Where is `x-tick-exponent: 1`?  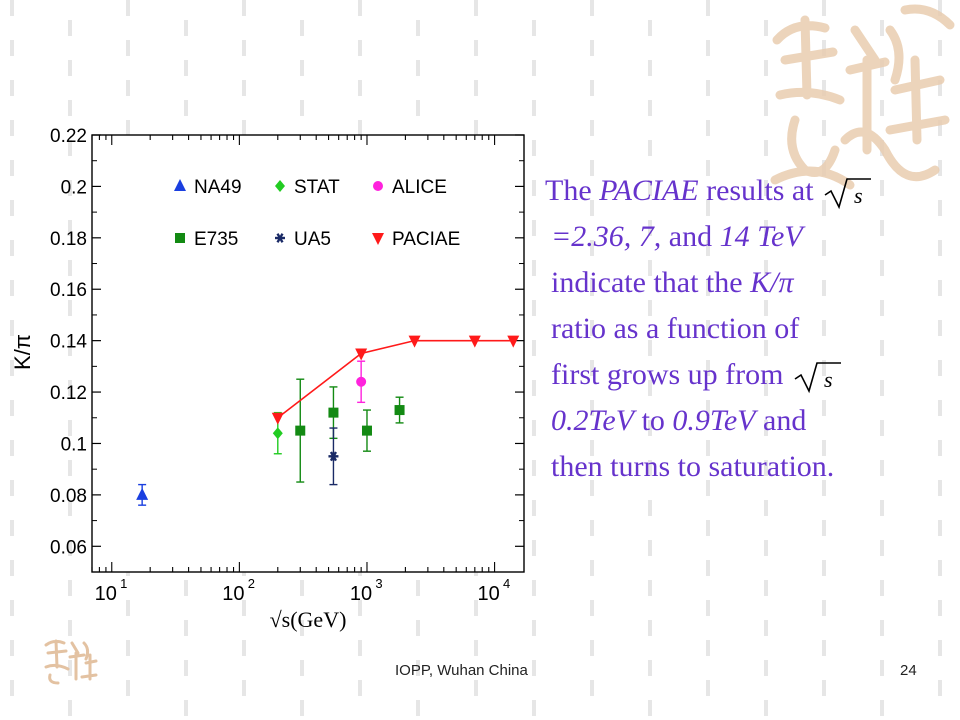
x-tick-exponent: 1 is located at coordinates (123, 583).